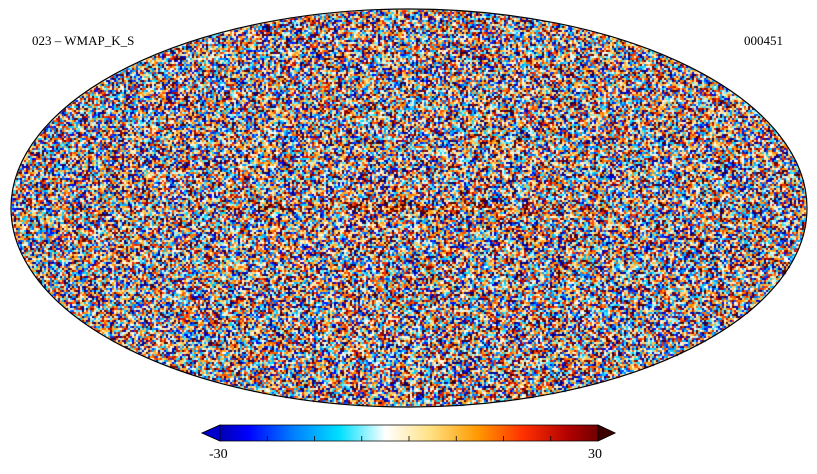  I want to click on colorbar-gradient, so click(408, 433).